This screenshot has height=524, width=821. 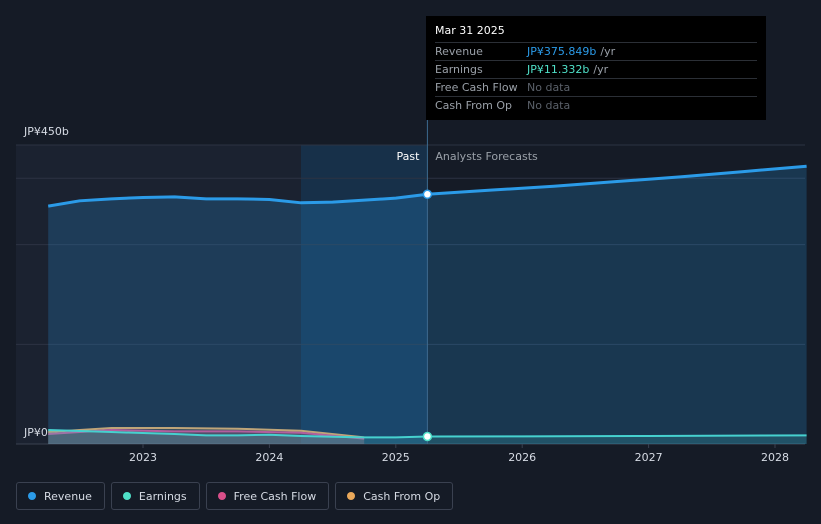 What do you see at coordinates (459, 51) in the screenshot?
I see `tooltip-label: Revenue` at bounding box center [459, 51].